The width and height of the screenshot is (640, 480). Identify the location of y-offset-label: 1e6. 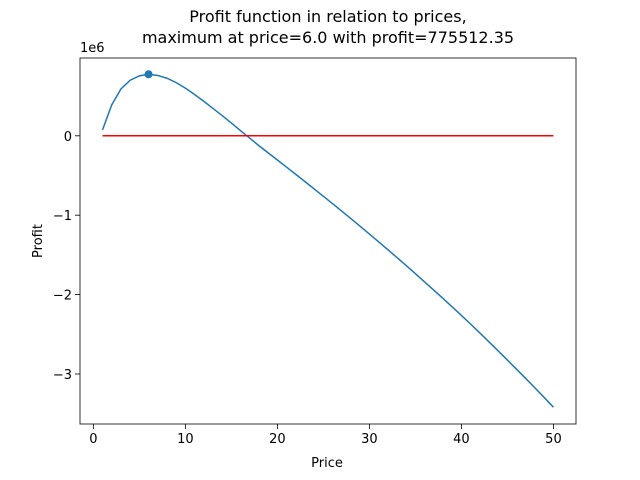
(92, 48).